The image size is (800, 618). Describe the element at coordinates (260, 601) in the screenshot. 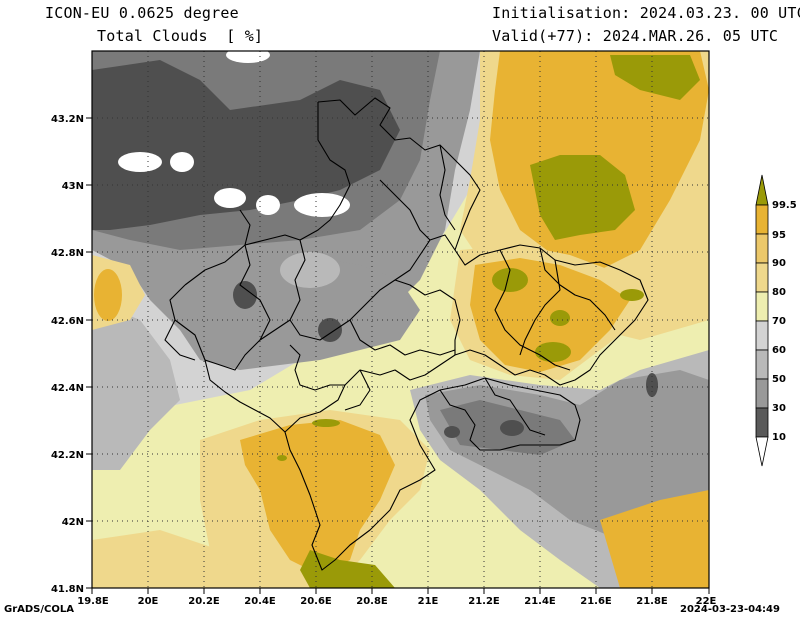

I see `lon-label: 20.4E` at that location.